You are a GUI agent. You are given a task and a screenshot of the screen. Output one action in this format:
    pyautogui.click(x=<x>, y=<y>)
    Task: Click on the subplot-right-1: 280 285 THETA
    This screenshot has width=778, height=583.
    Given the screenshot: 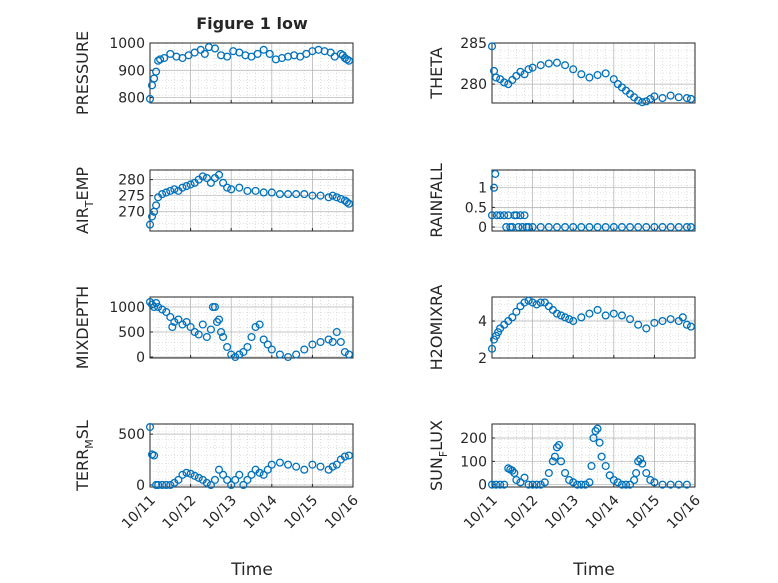 What is the action you would take?
    pyautogui.click(x=561, y=71)
    